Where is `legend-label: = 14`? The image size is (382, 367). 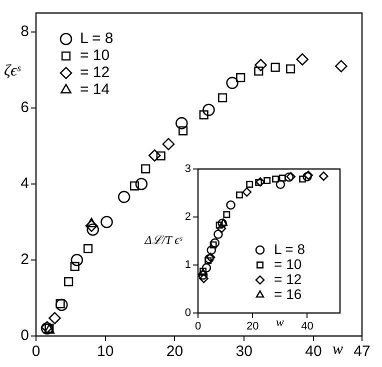
legend-label: = 14 is located at coordinates (95, 89).